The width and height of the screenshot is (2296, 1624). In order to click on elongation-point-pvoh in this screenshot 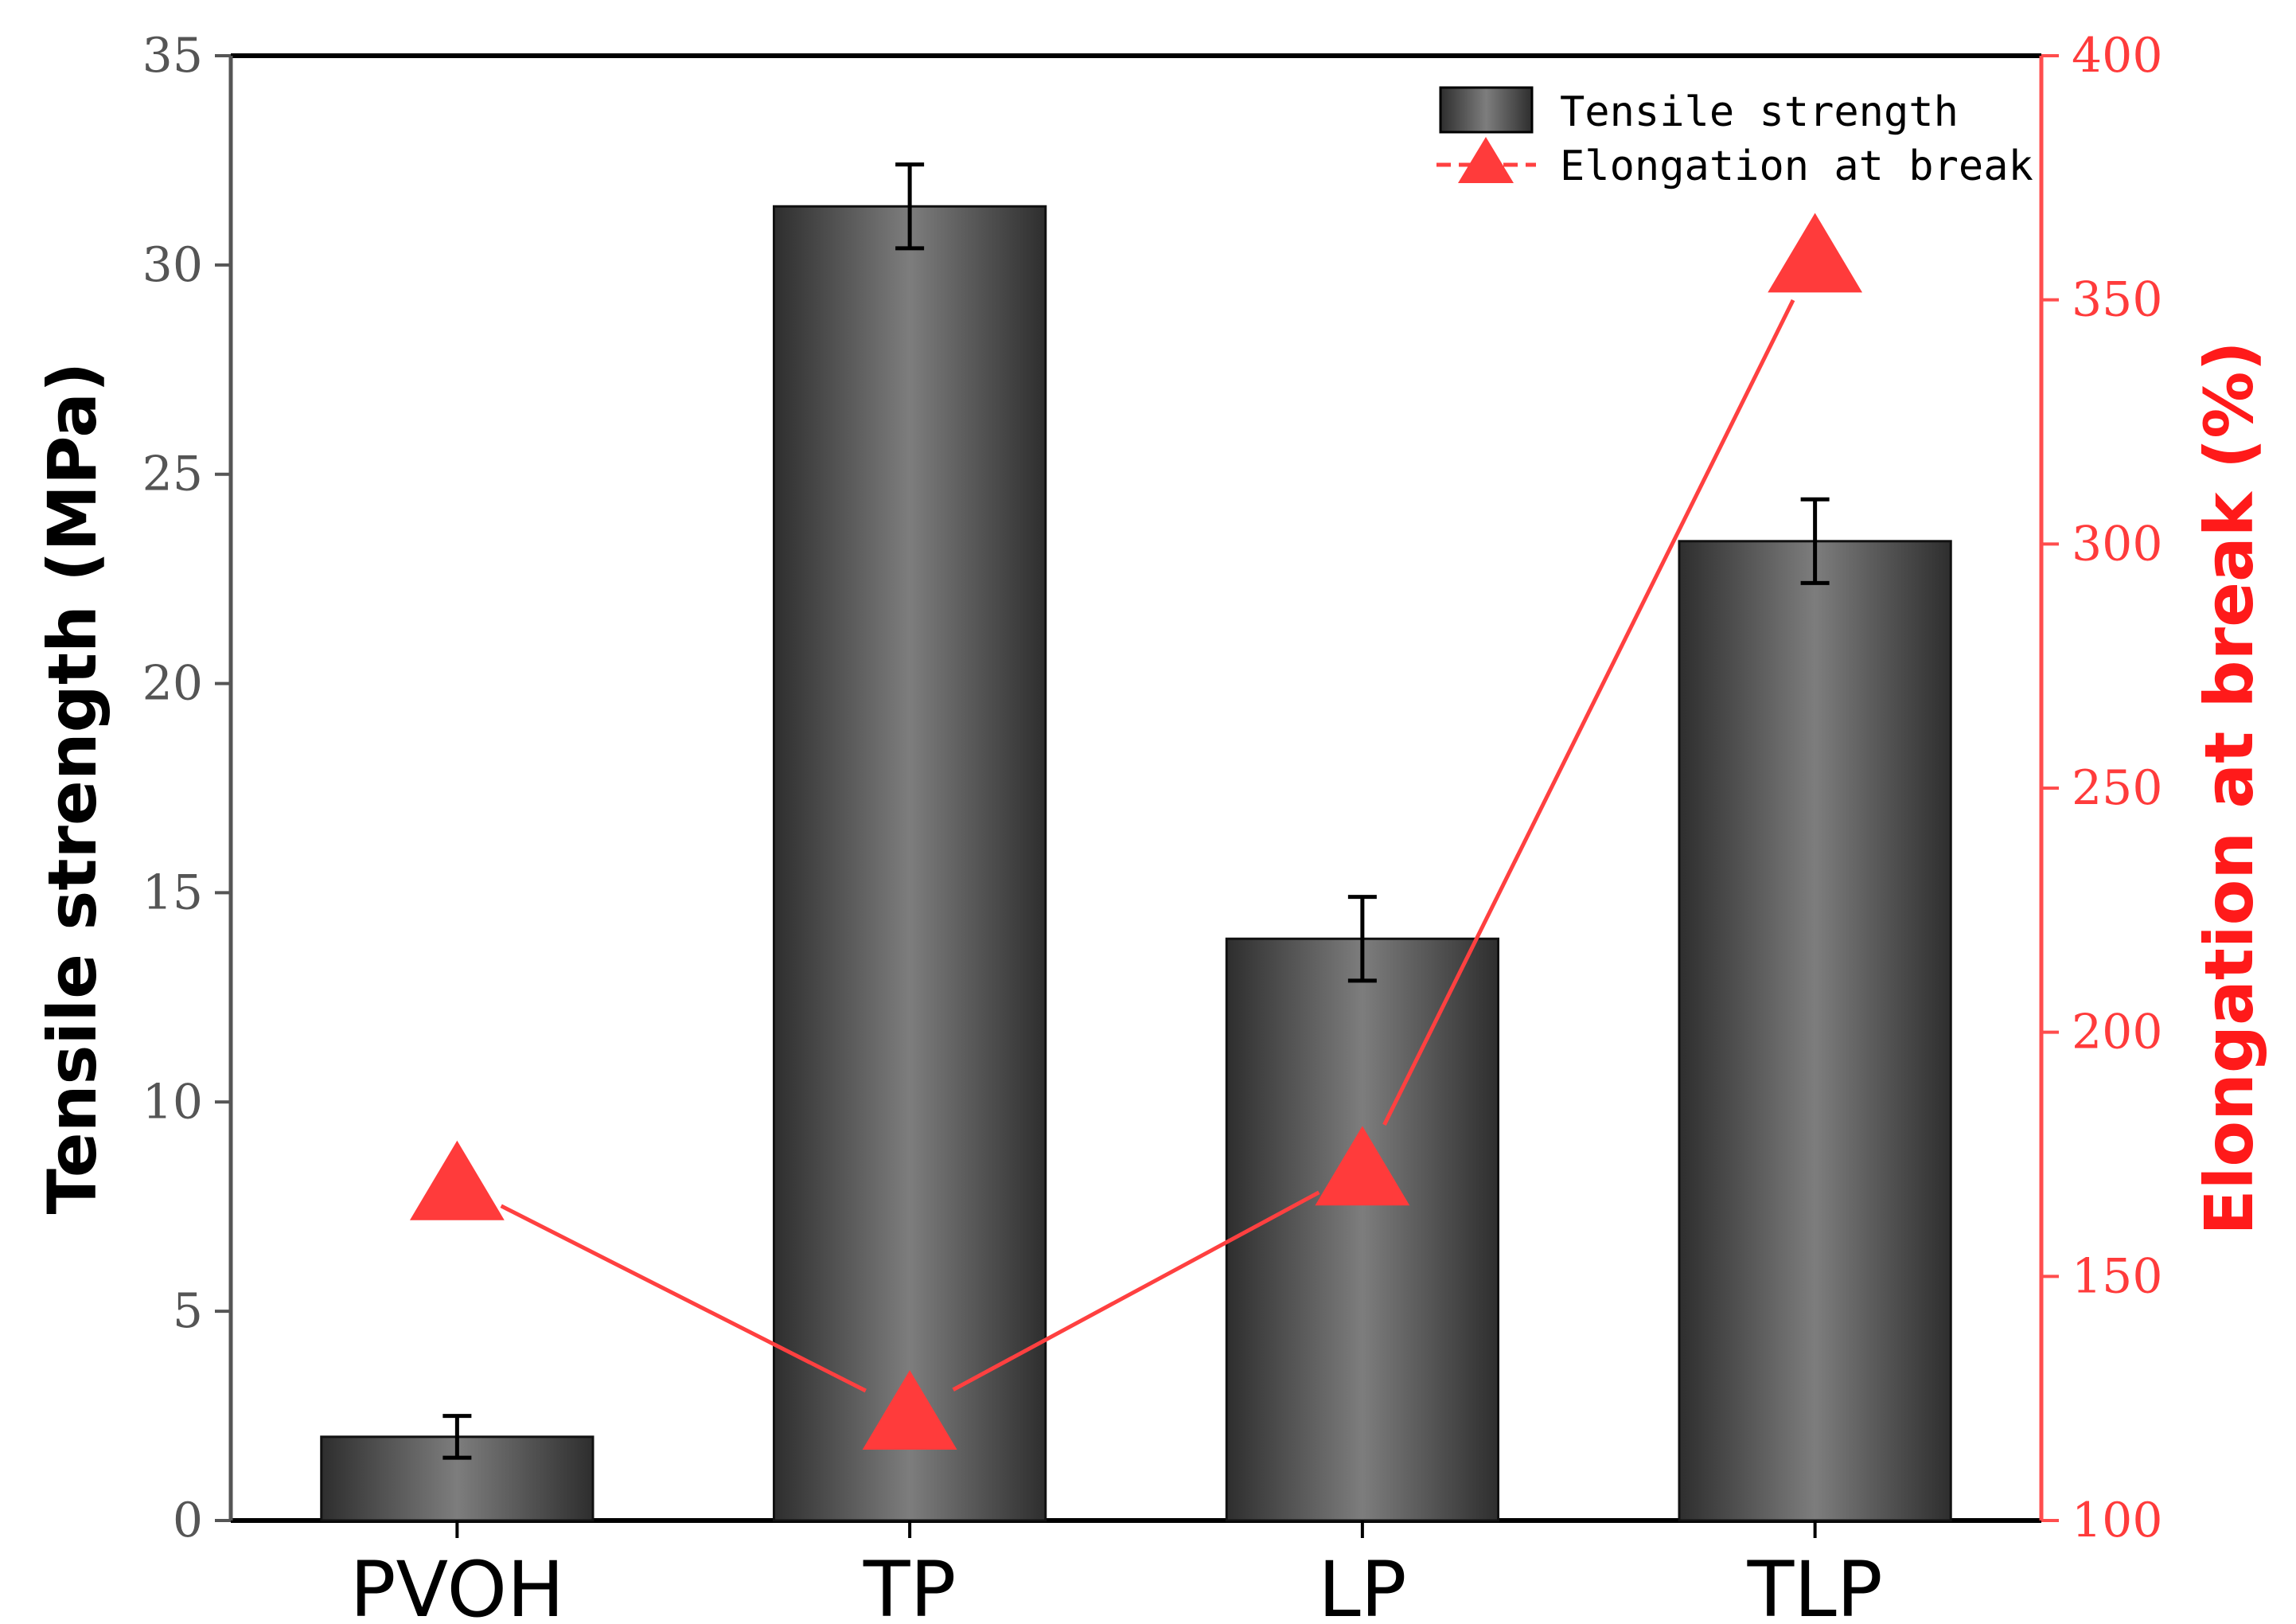, I will do `click(457, 1180)`.